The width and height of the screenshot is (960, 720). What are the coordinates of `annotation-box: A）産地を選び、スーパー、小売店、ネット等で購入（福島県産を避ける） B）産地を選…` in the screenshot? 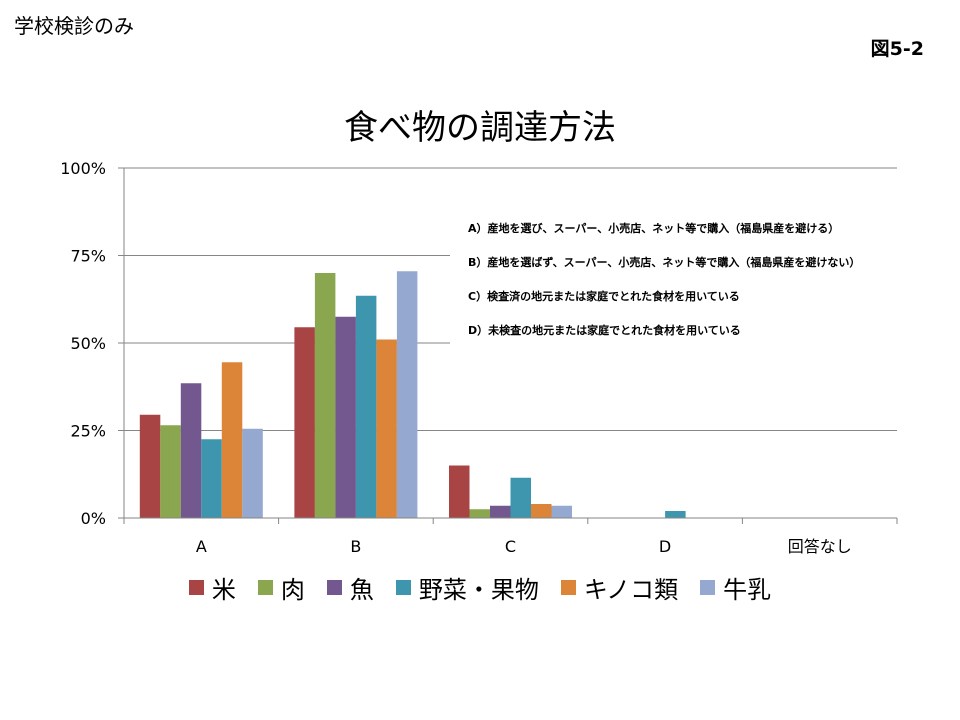 It's located at (675, 276).